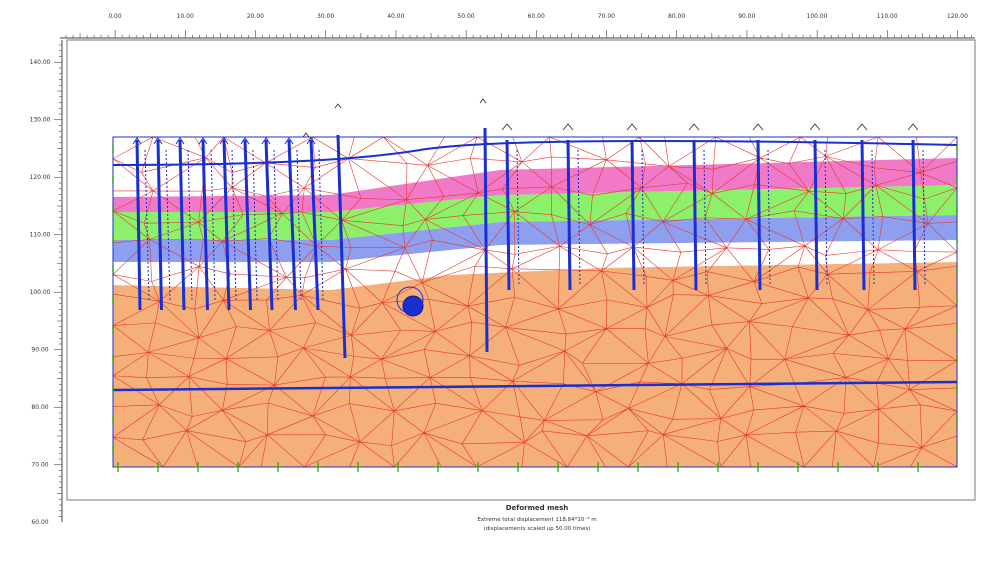 This screenshot has height=567, width=997. I want to click on left-ruler-label: 120.00, so click(40, 177).